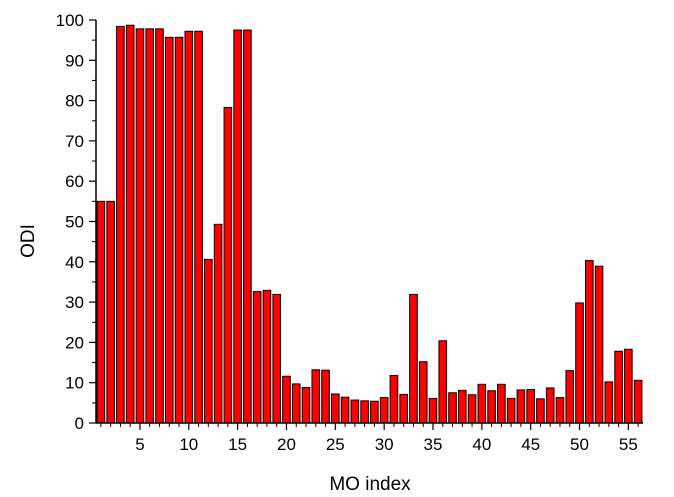 The height and width of the screenshot is (497, 674). I want to click on x-tick-label: 40, so click(481, 444).